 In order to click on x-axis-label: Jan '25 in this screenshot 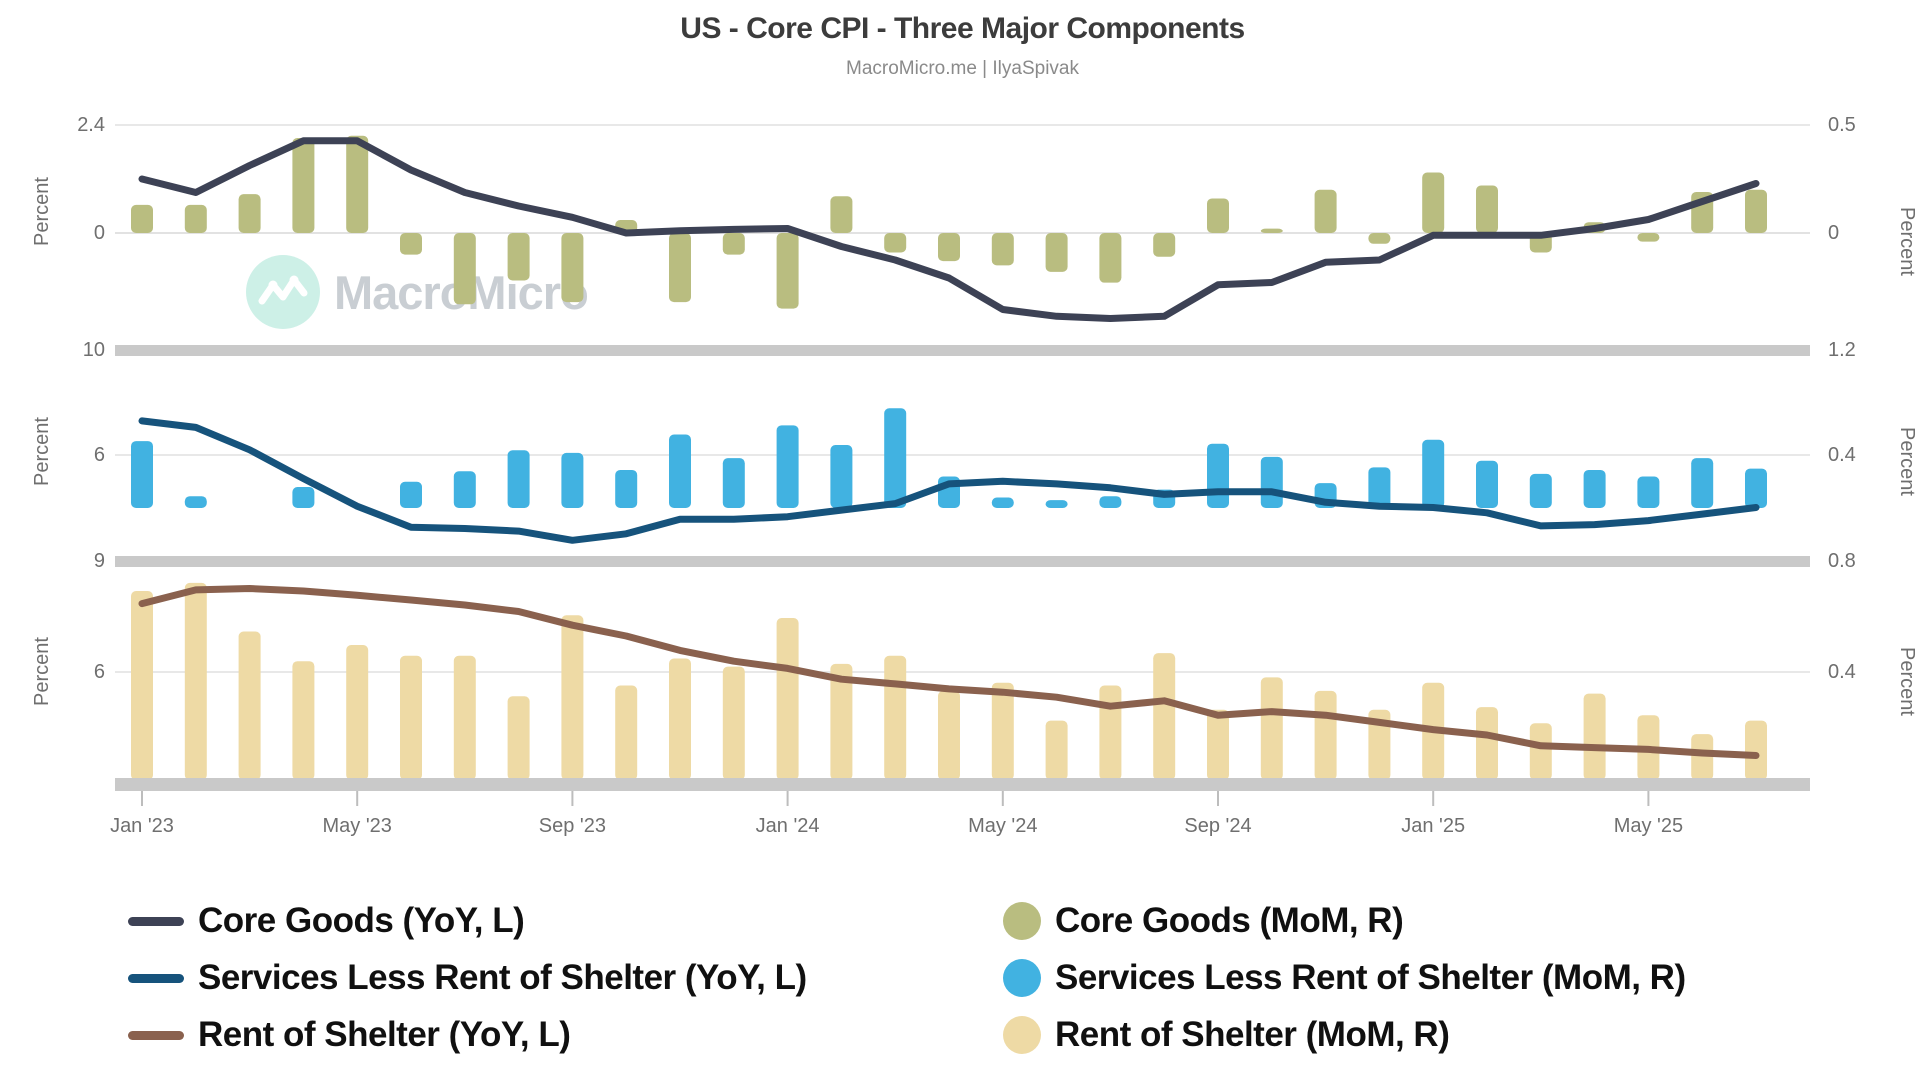, I will do `click(1433, 826)`.